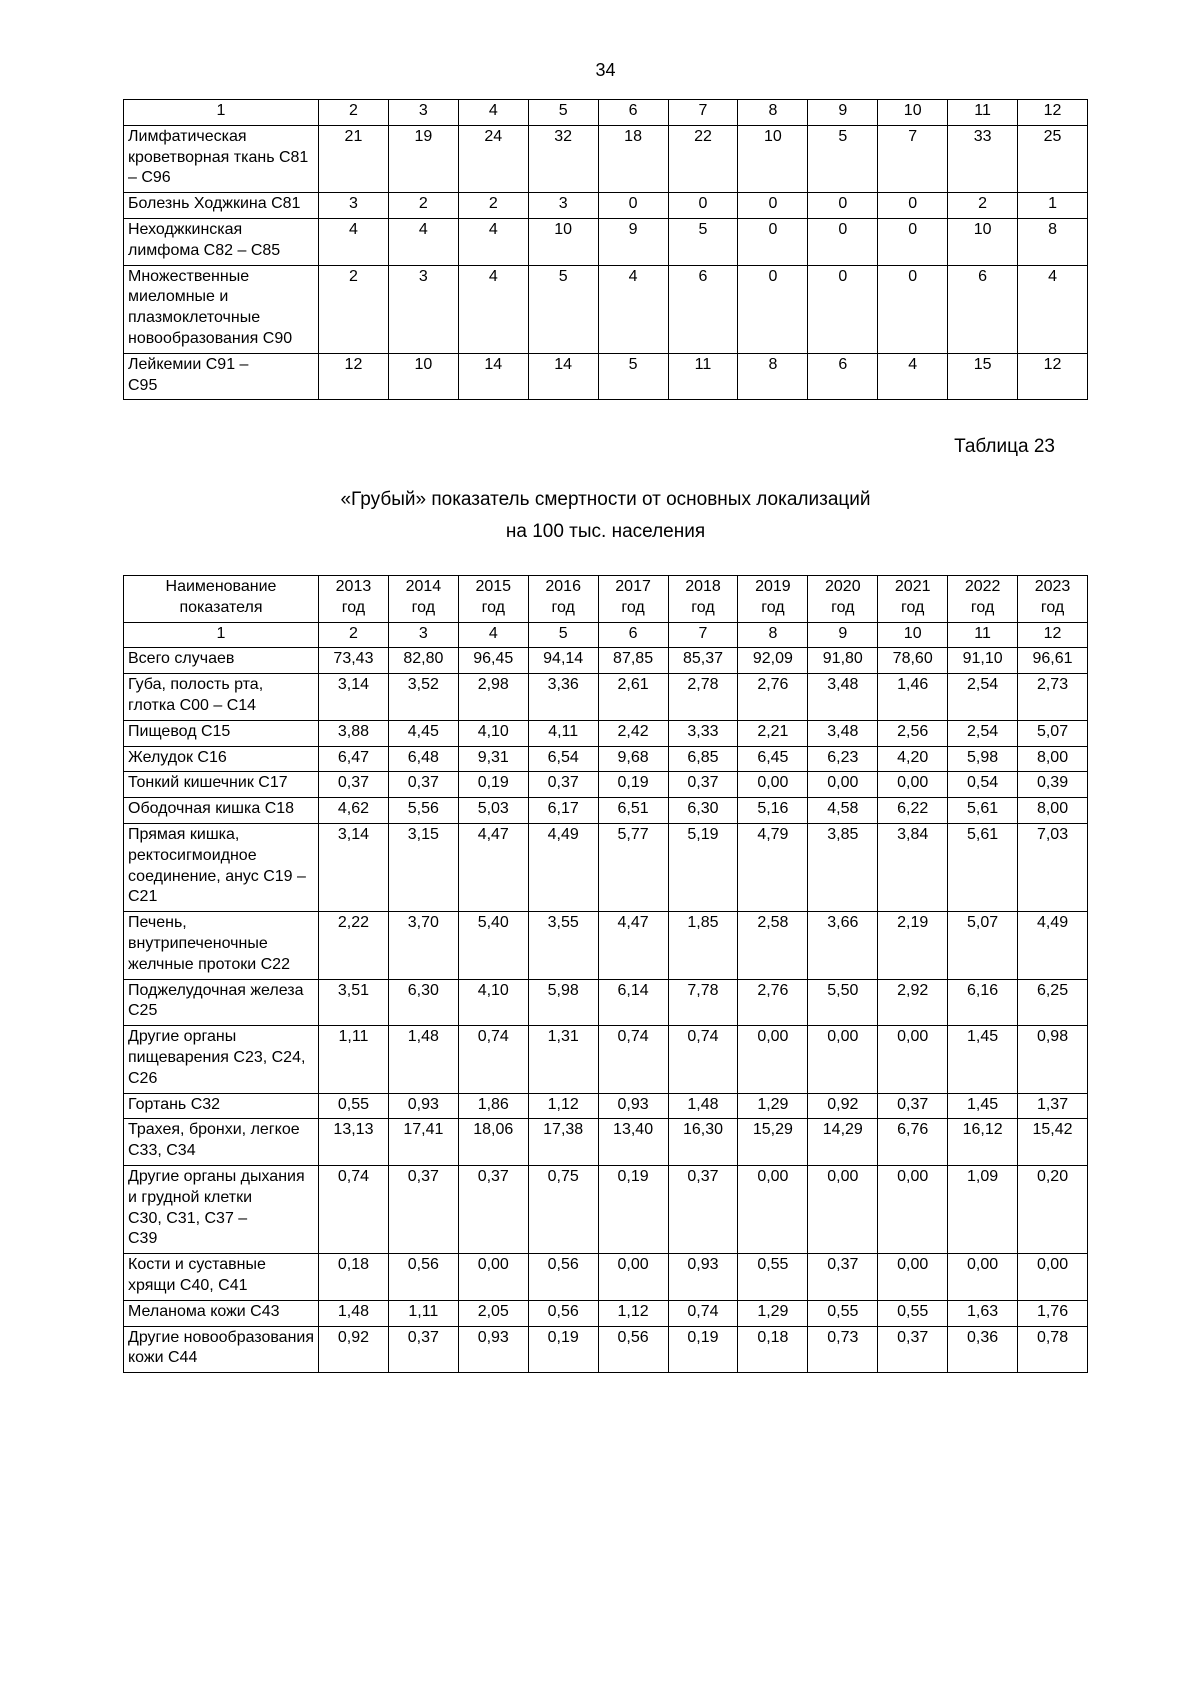 The height and width of the screenshot is (1697, 1200). What do you see at coordinates (983, 661) in the screenshot?
I see `data-cell: 91,10` at bounding box center [983, 661].